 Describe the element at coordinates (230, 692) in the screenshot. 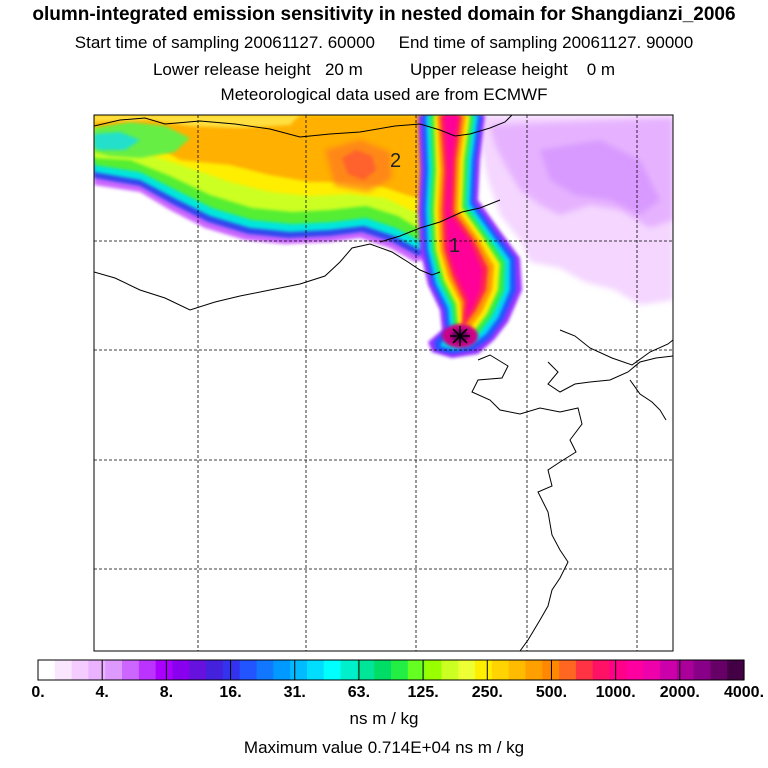

I see `colorbar-tick-label: 16.` at that location.